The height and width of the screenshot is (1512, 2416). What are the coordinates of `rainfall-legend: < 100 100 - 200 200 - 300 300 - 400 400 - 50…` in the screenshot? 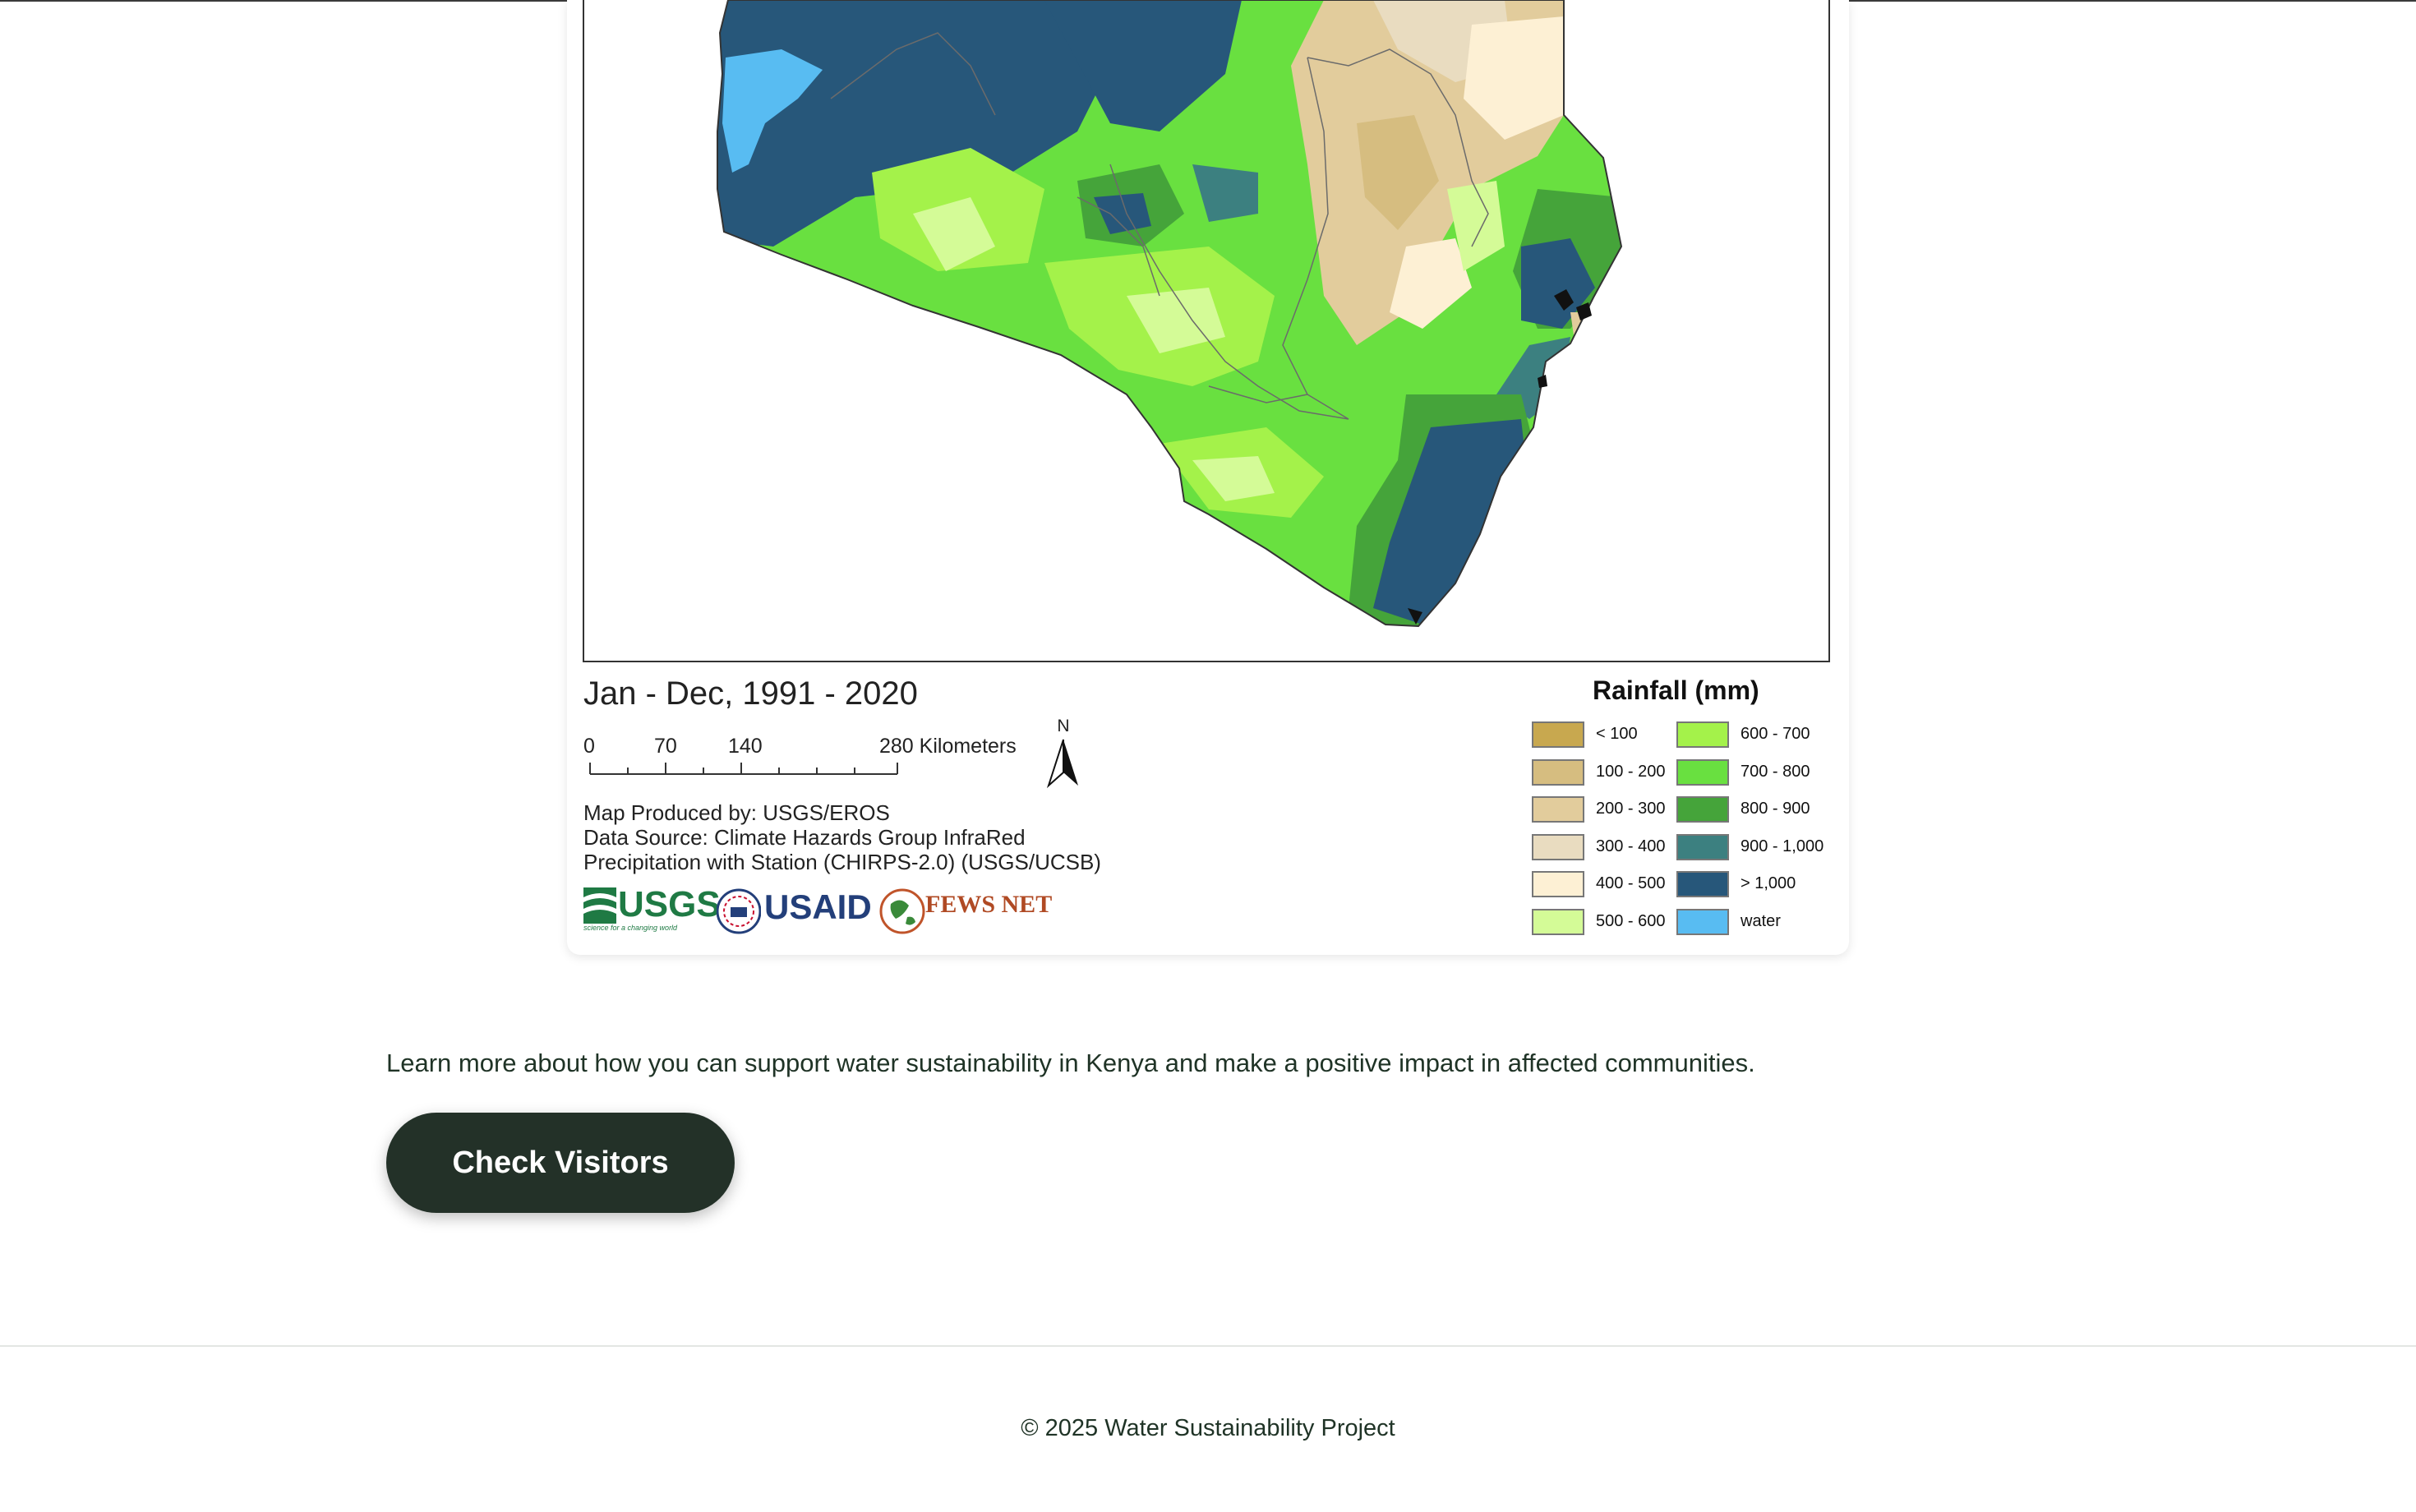 It's located at (1688, 831).